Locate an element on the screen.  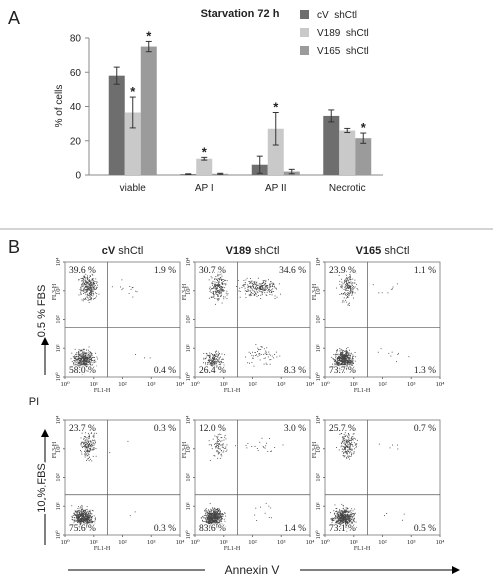
x-axis-name: FL1-H is located at coordinates (232, 549).